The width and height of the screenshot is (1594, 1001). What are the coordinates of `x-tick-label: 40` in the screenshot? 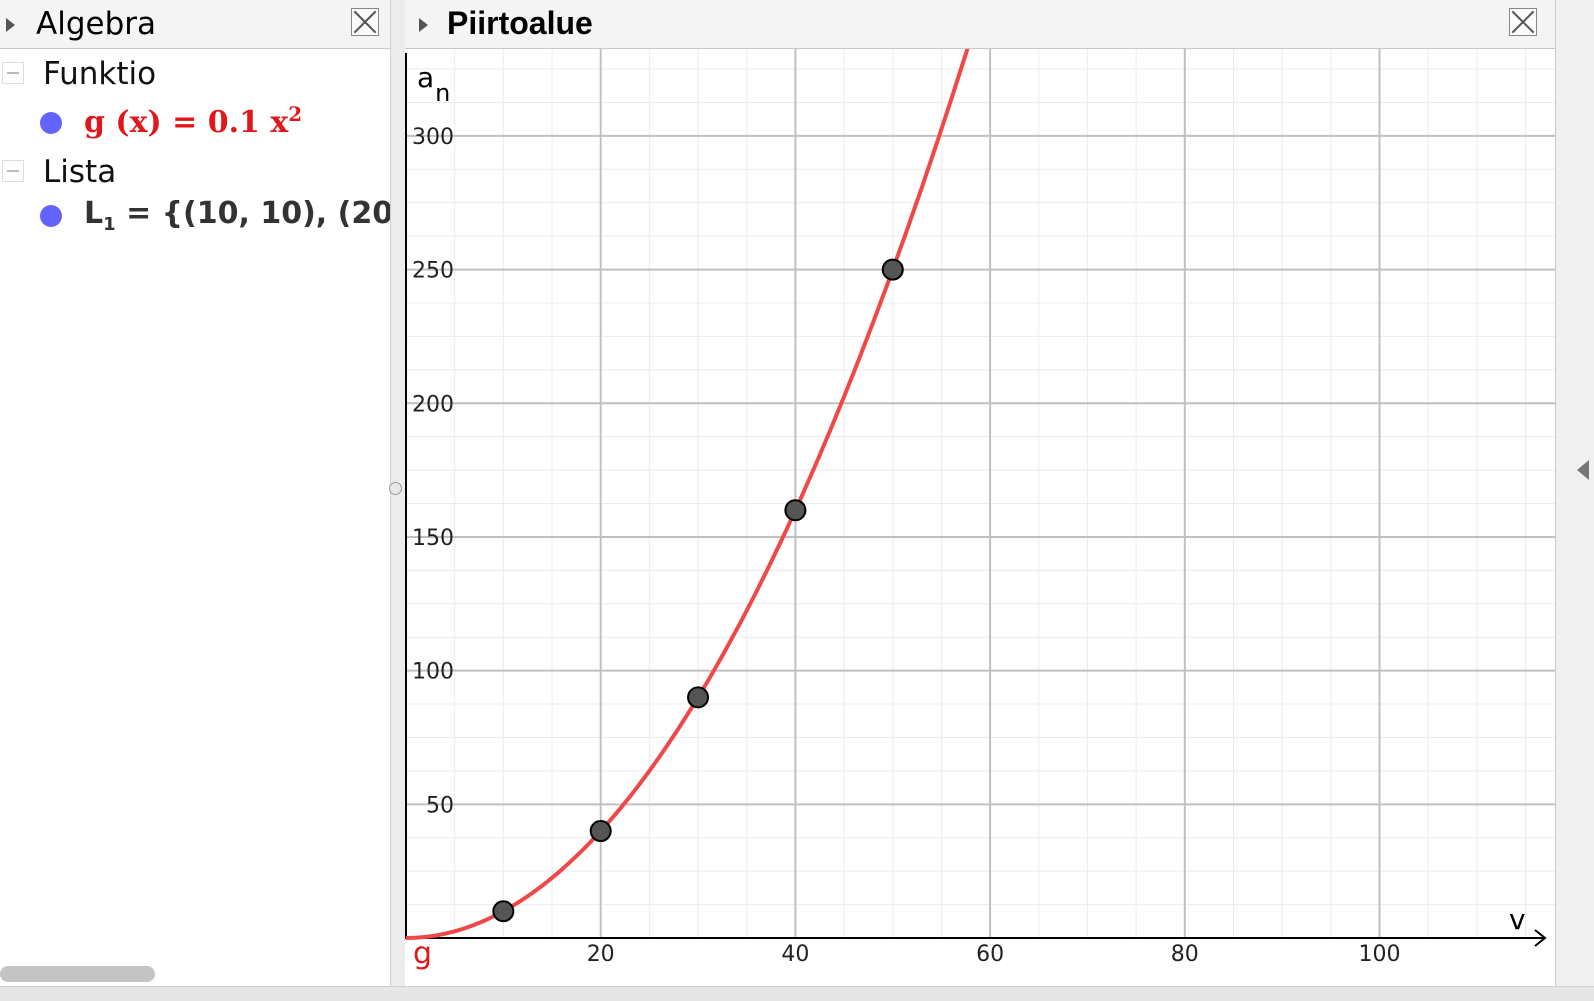 It's located at (795, 954).